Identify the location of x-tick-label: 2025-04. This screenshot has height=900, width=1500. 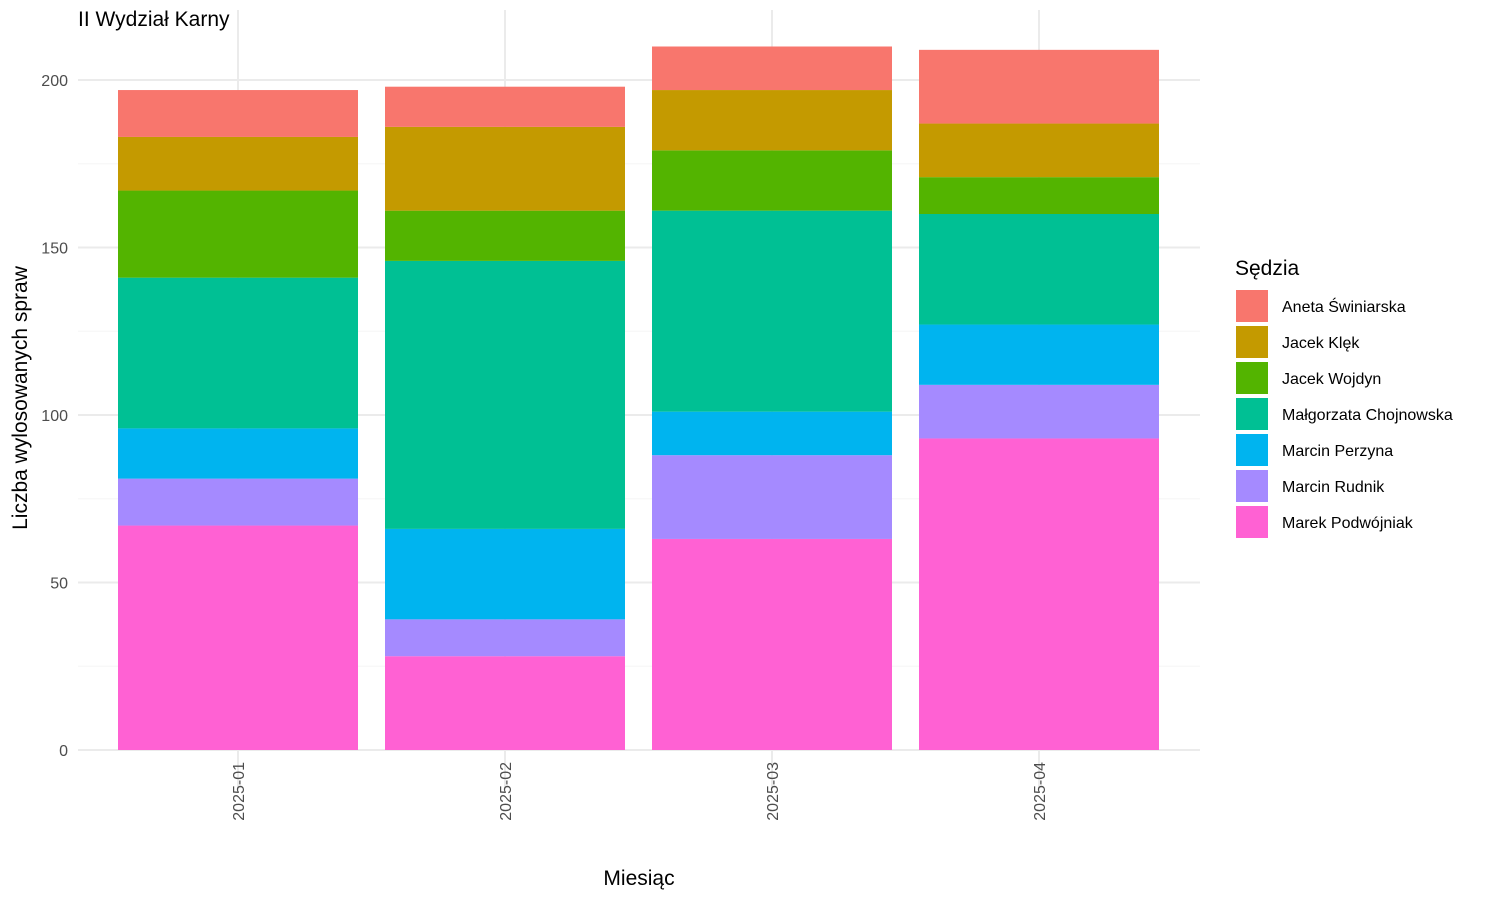
(1040, 791).